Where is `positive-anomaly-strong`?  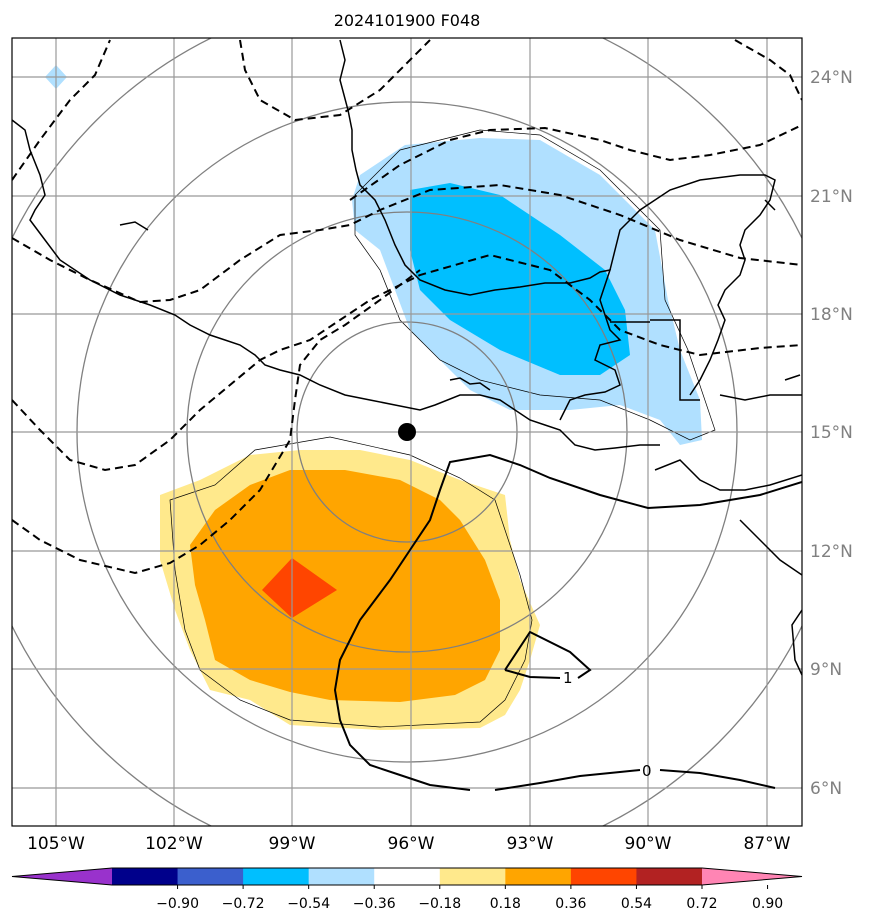 positive-anomaly-strong is located at coordinates (299, 588).